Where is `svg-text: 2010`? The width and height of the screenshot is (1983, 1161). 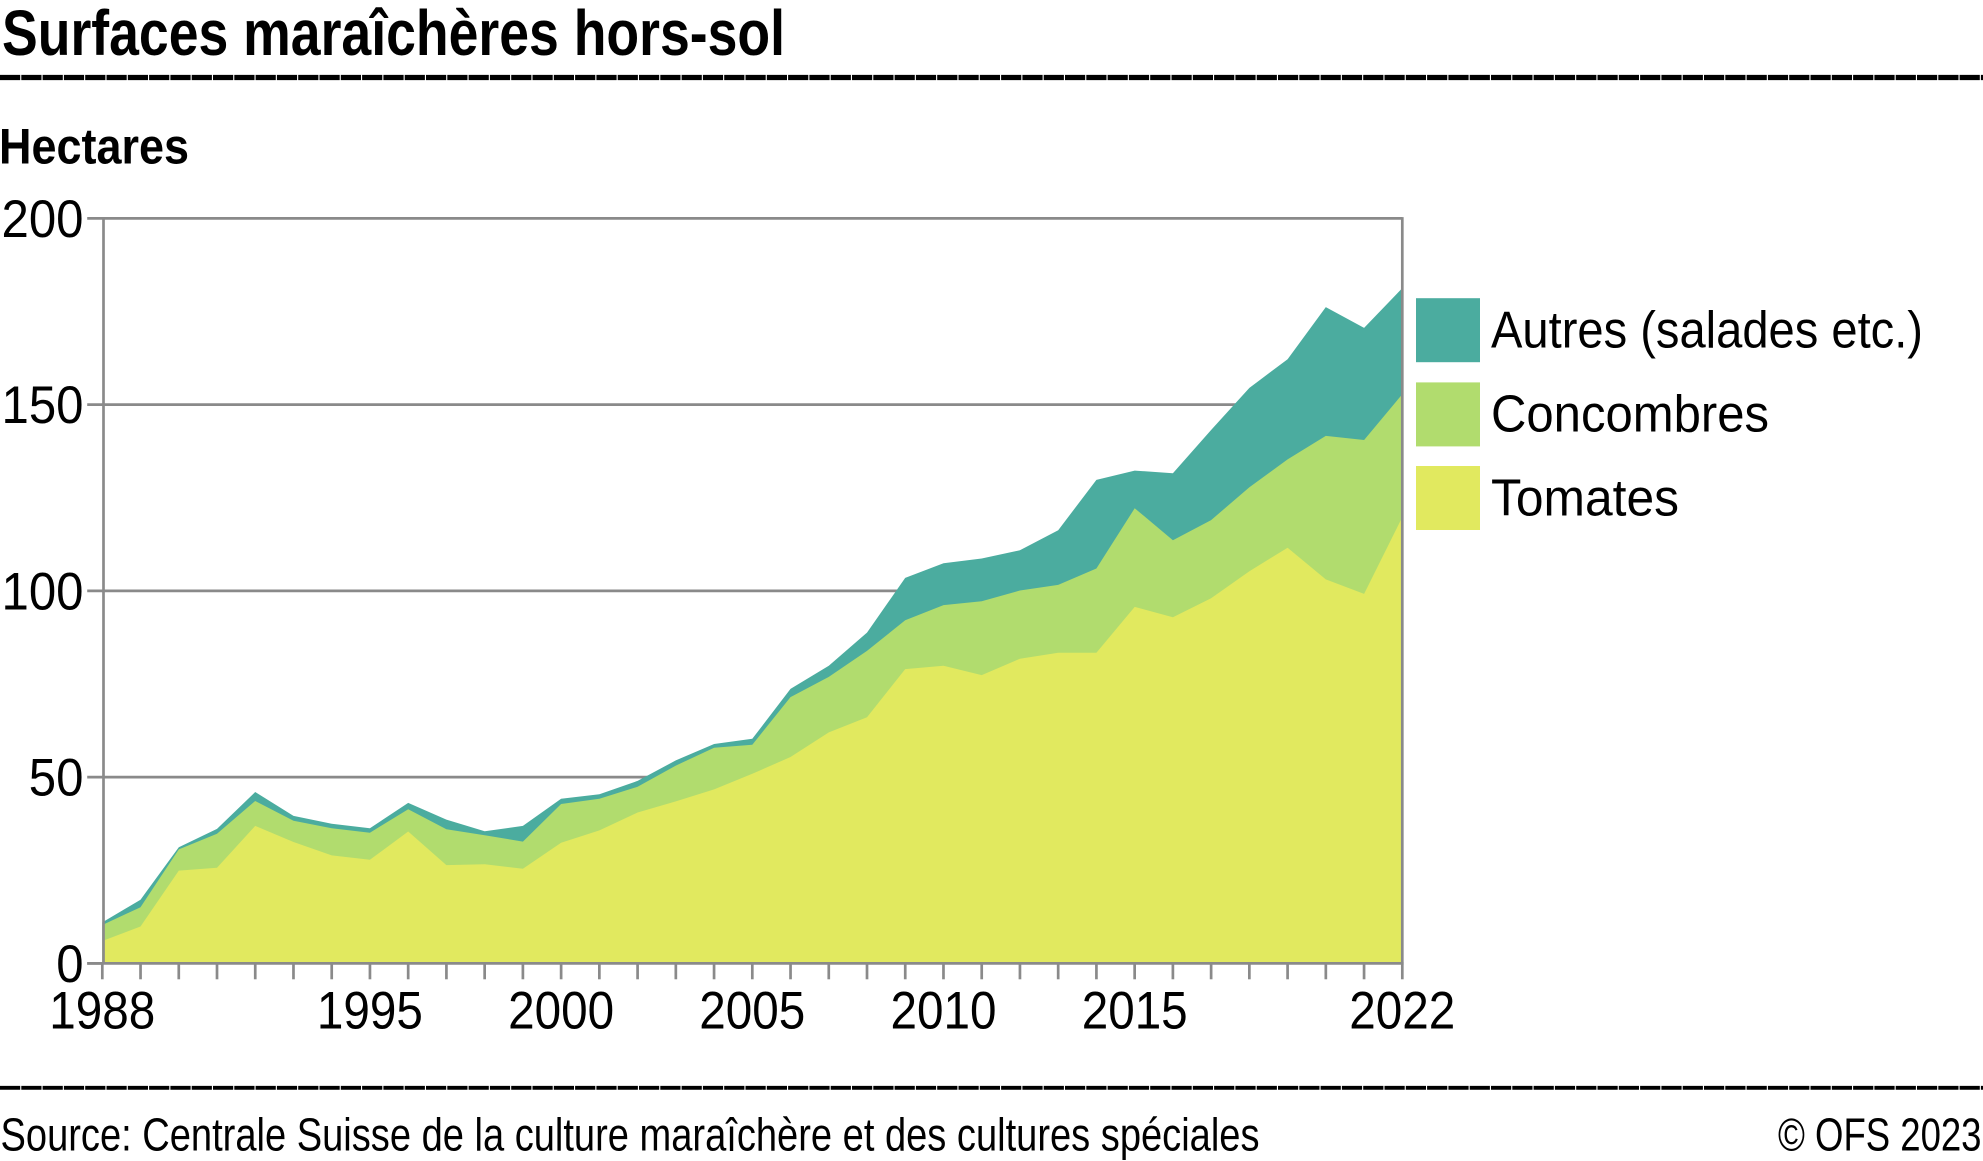 svg-text: 2010 is located at coordinates (944, 1010).